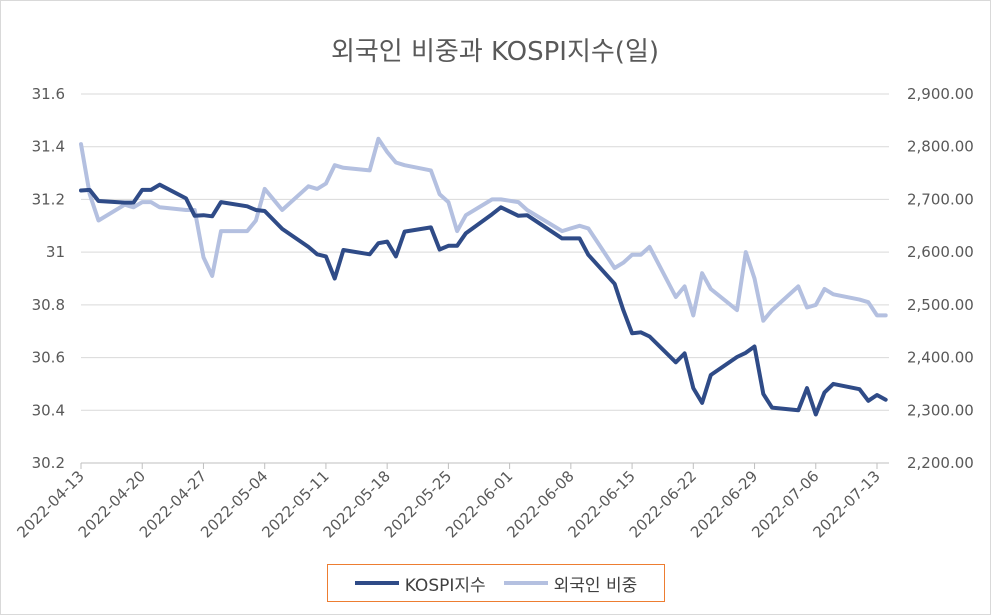 The height and width of the screenshot is (615, 991). What do you see at coordinates (940, 463) in the screenshot?
I see `y-right-tick-label: 2,200.00` at bounding box center [940, 463].